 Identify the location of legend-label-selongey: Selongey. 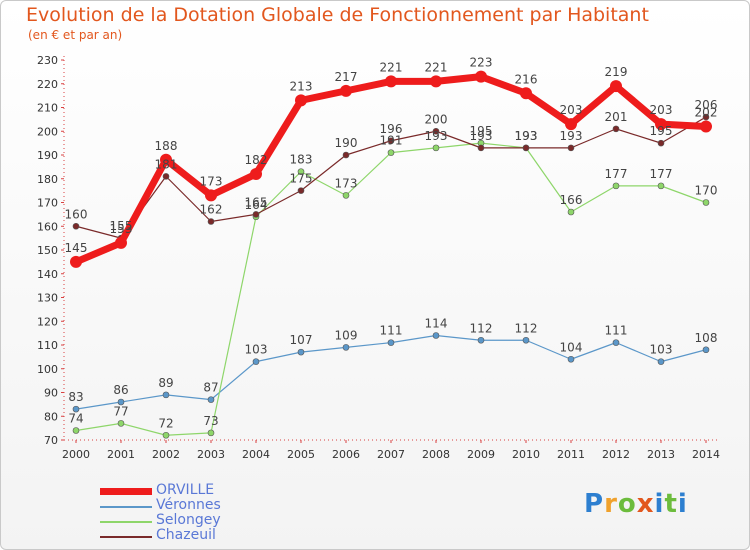
(188, 520).